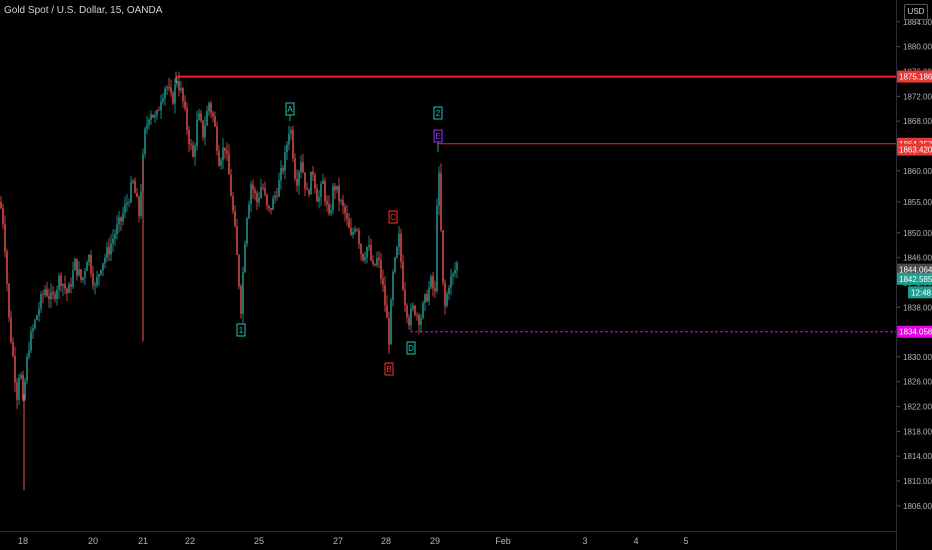 The width and height of the screenshot is (932, 550). Describe the element at coordinates (915, 332) in the screenshot. I see `support-label: 1834.058` at that location.